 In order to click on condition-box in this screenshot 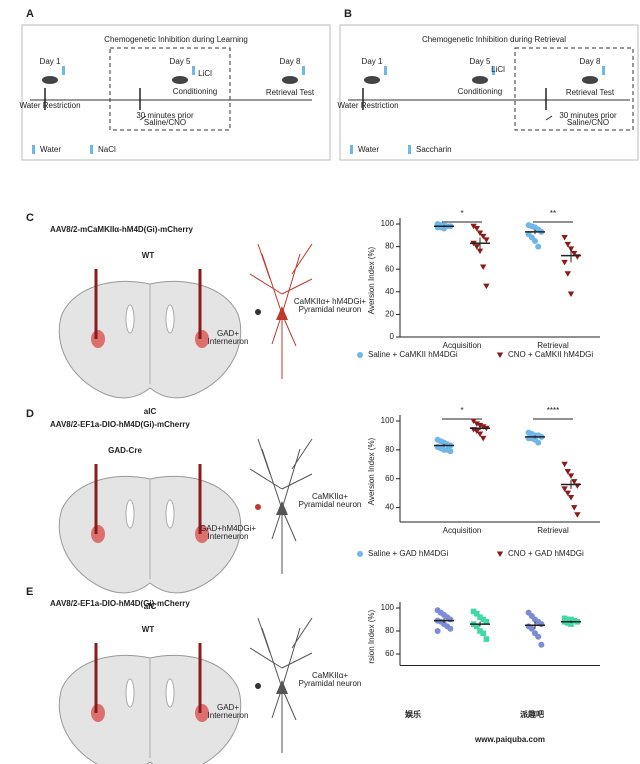, I will do `click(574, 89)`.